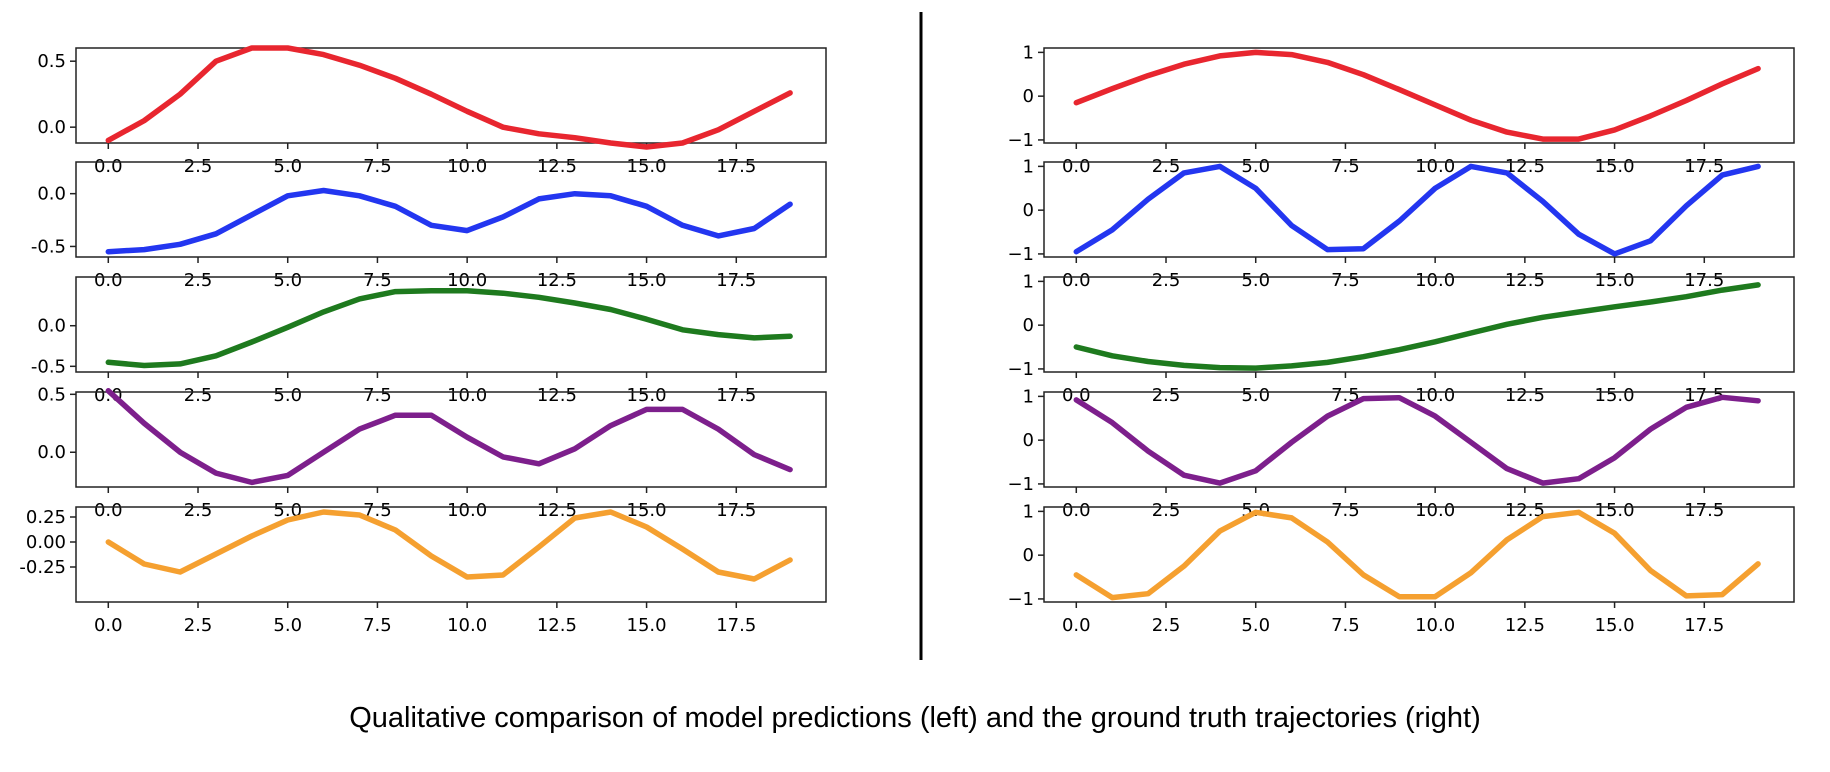 Image resolution: width=1830 pixels, height=772 pixels. What do you see at coordinates (46, 542) in the screenshot?
I see `y-tick-label: 0.00` at bounding box center [46, 542].